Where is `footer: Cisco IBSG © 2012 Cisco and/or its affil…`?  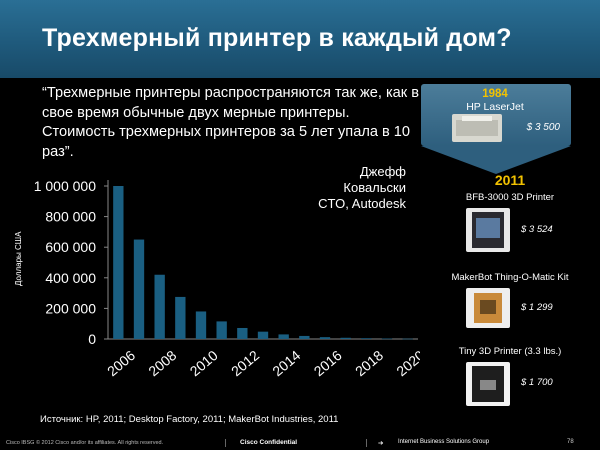 footer: Cisco IBSG © 2012 Cisco and/or its affil… is located at coordinates (300, 443).